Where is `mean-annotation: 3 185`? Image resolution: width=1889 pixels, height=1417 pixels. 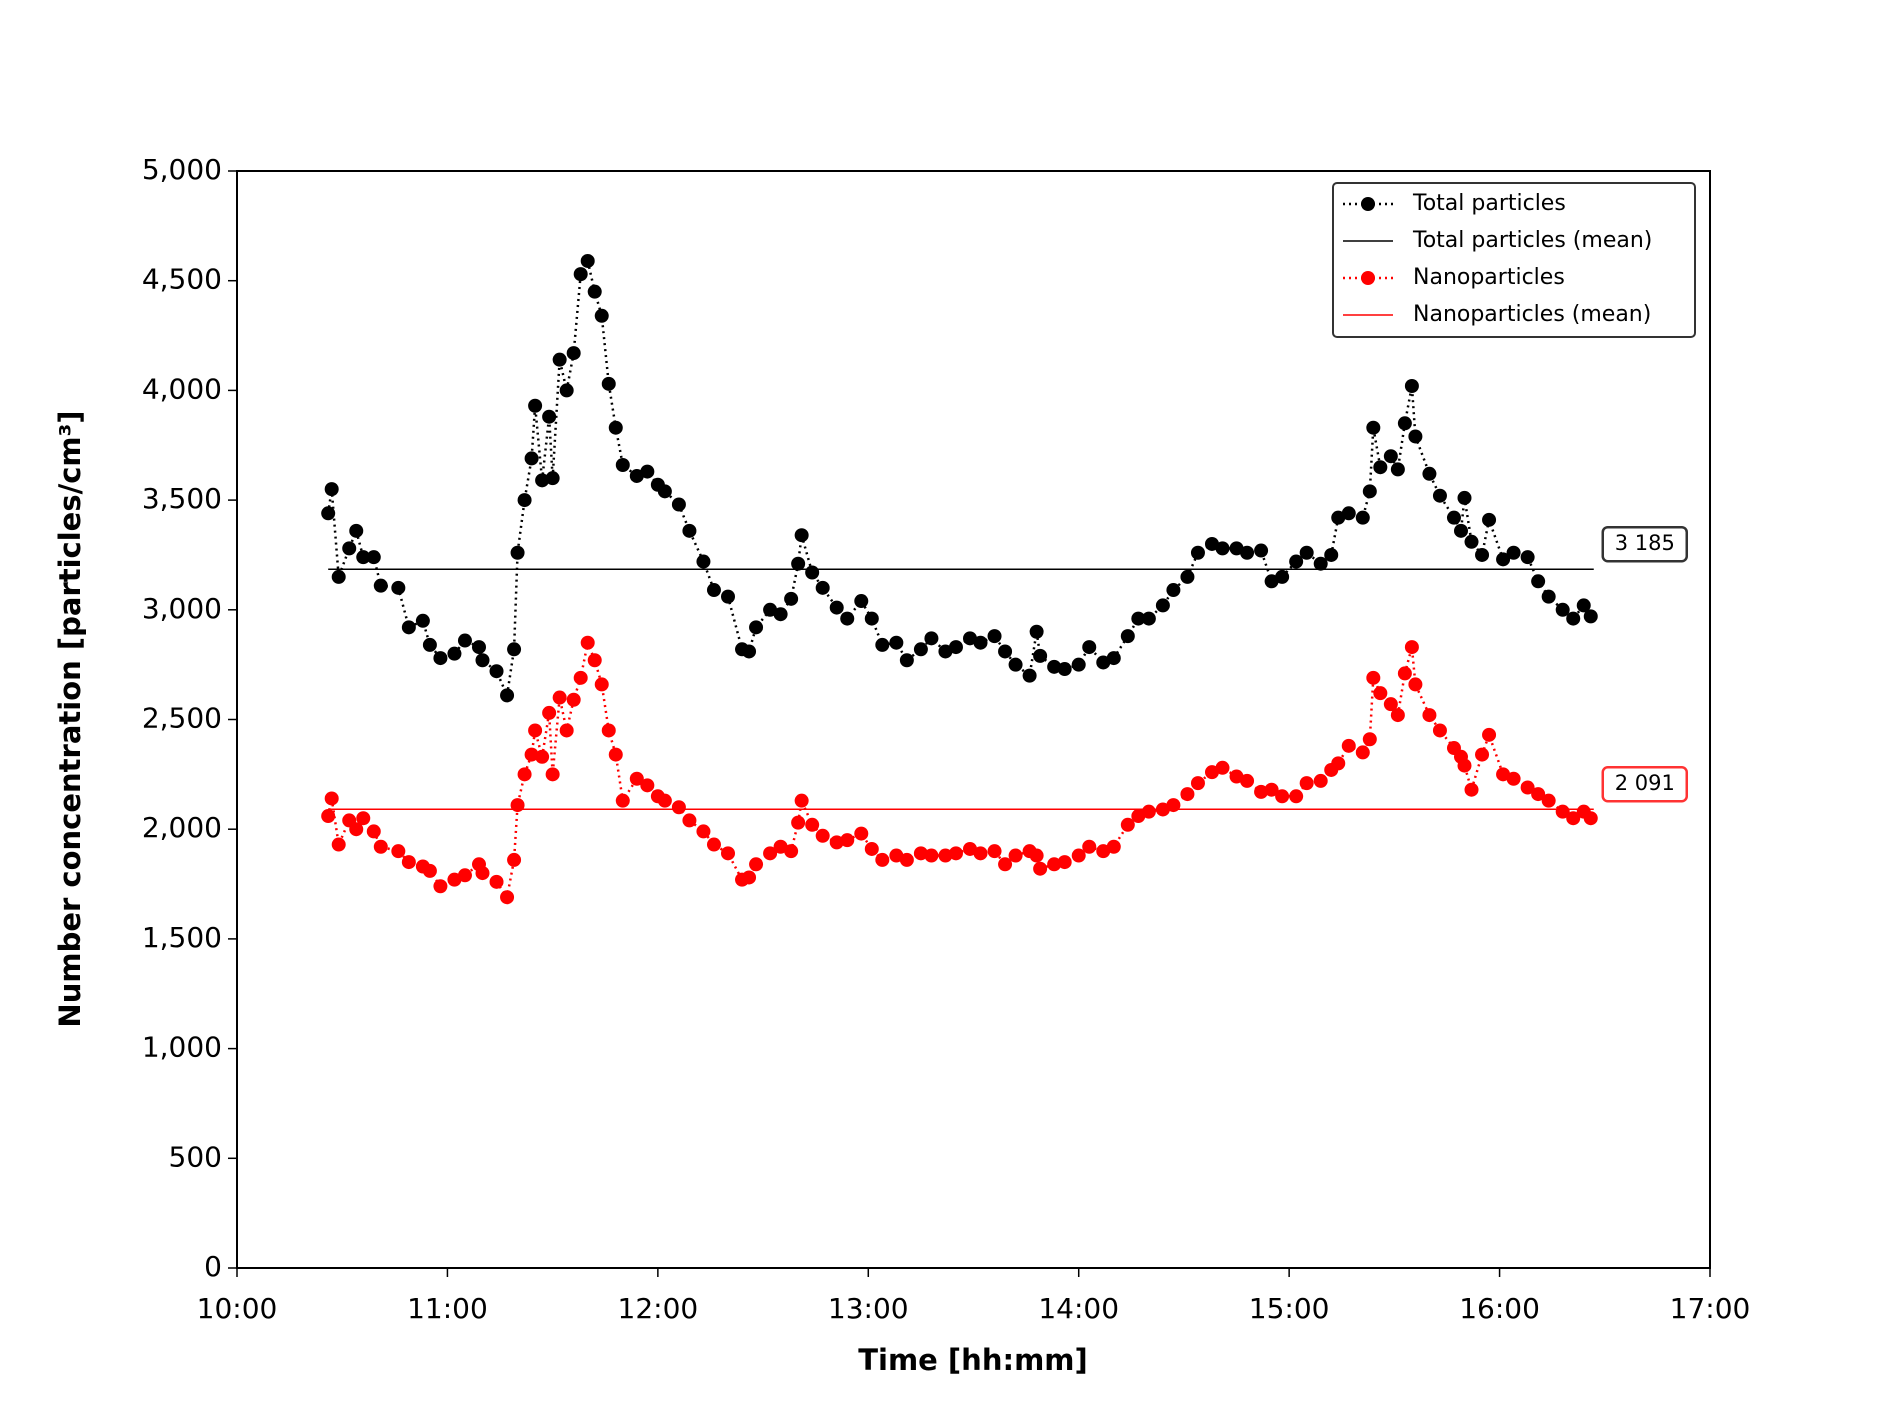
mean-annotation: 3 185 is located at coordinates (1645, 544).